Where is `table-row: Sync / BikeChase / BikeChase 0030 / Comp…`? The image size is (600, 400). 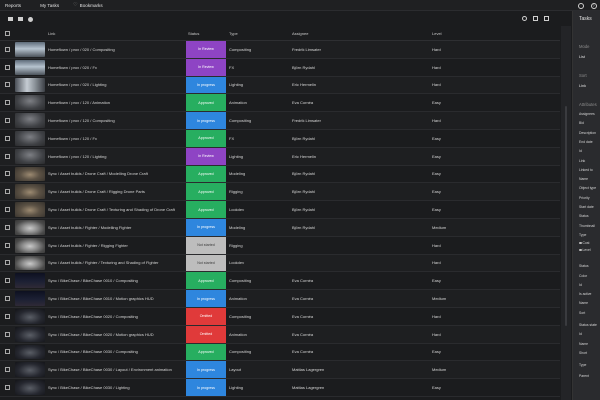
table-row: Sync / BikeChase / BikeChase 0030 / Comp… is located at coordinates (280, 352).